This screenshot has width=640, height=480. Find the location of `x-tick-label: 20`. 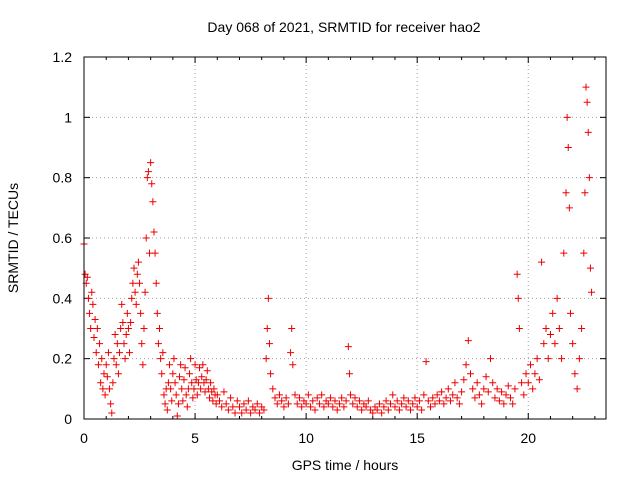

x-tick-label: 20 is located at coordinates (528, 438).